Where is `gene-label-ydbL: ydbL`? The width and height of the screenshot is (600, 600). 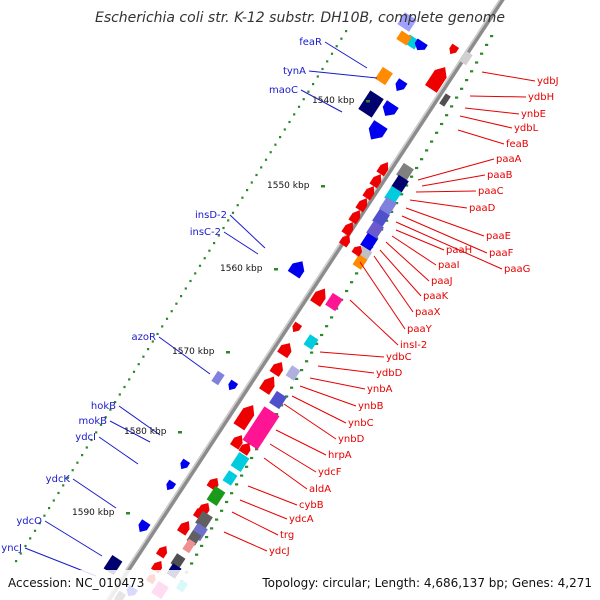 gene-label-ydbL: ydbL is located at coordinates (526, 128).